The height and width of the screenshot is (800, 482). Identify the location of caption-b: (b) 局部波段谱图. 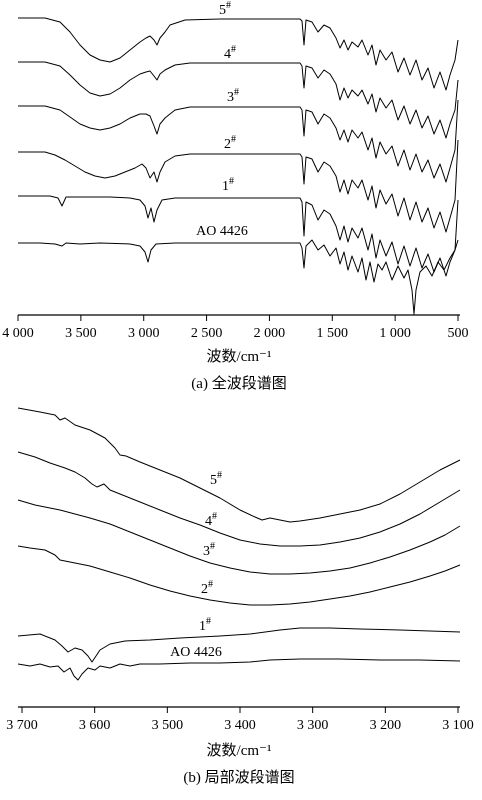
(238, 777).